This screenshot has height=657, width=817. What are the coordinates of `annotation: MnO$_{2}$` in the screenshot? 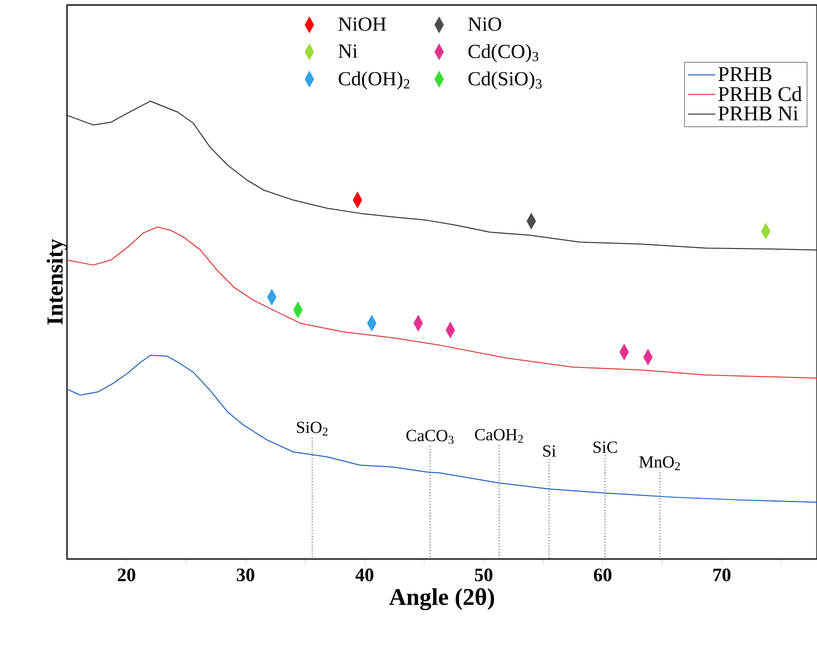 It's located at (659, 463).